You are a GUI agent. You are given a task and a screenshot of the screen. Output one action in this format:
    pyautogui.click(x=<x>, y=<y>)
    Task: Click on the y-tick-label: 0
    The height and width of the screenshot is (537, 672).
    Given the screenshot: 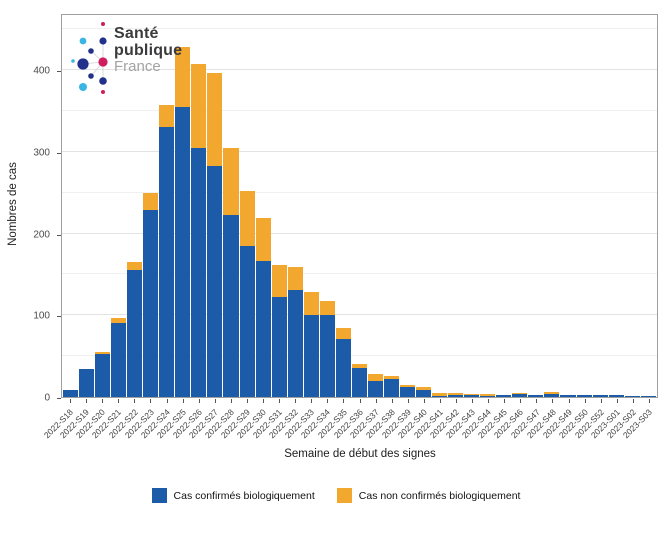 What is the action you would take?
    pyautogui.click(x=47, y=398)
    